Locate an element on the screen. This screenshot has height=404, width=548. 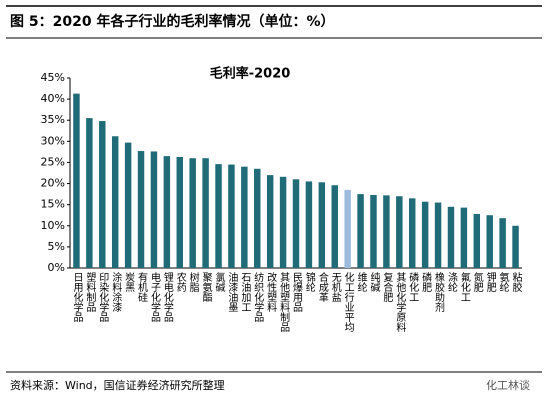
watermark: 化工林谈 is located at coordinates (508, 385).